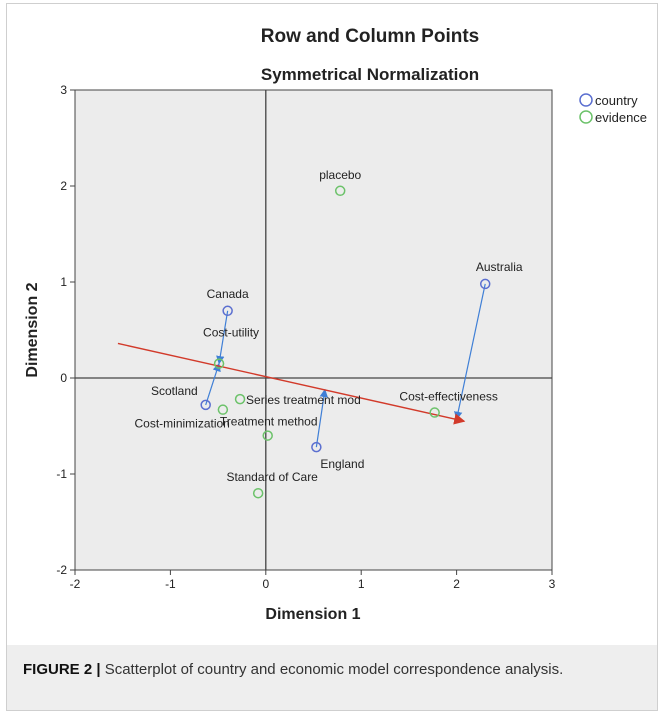  I want to click on label-australia: Australia, so click(499, 267).